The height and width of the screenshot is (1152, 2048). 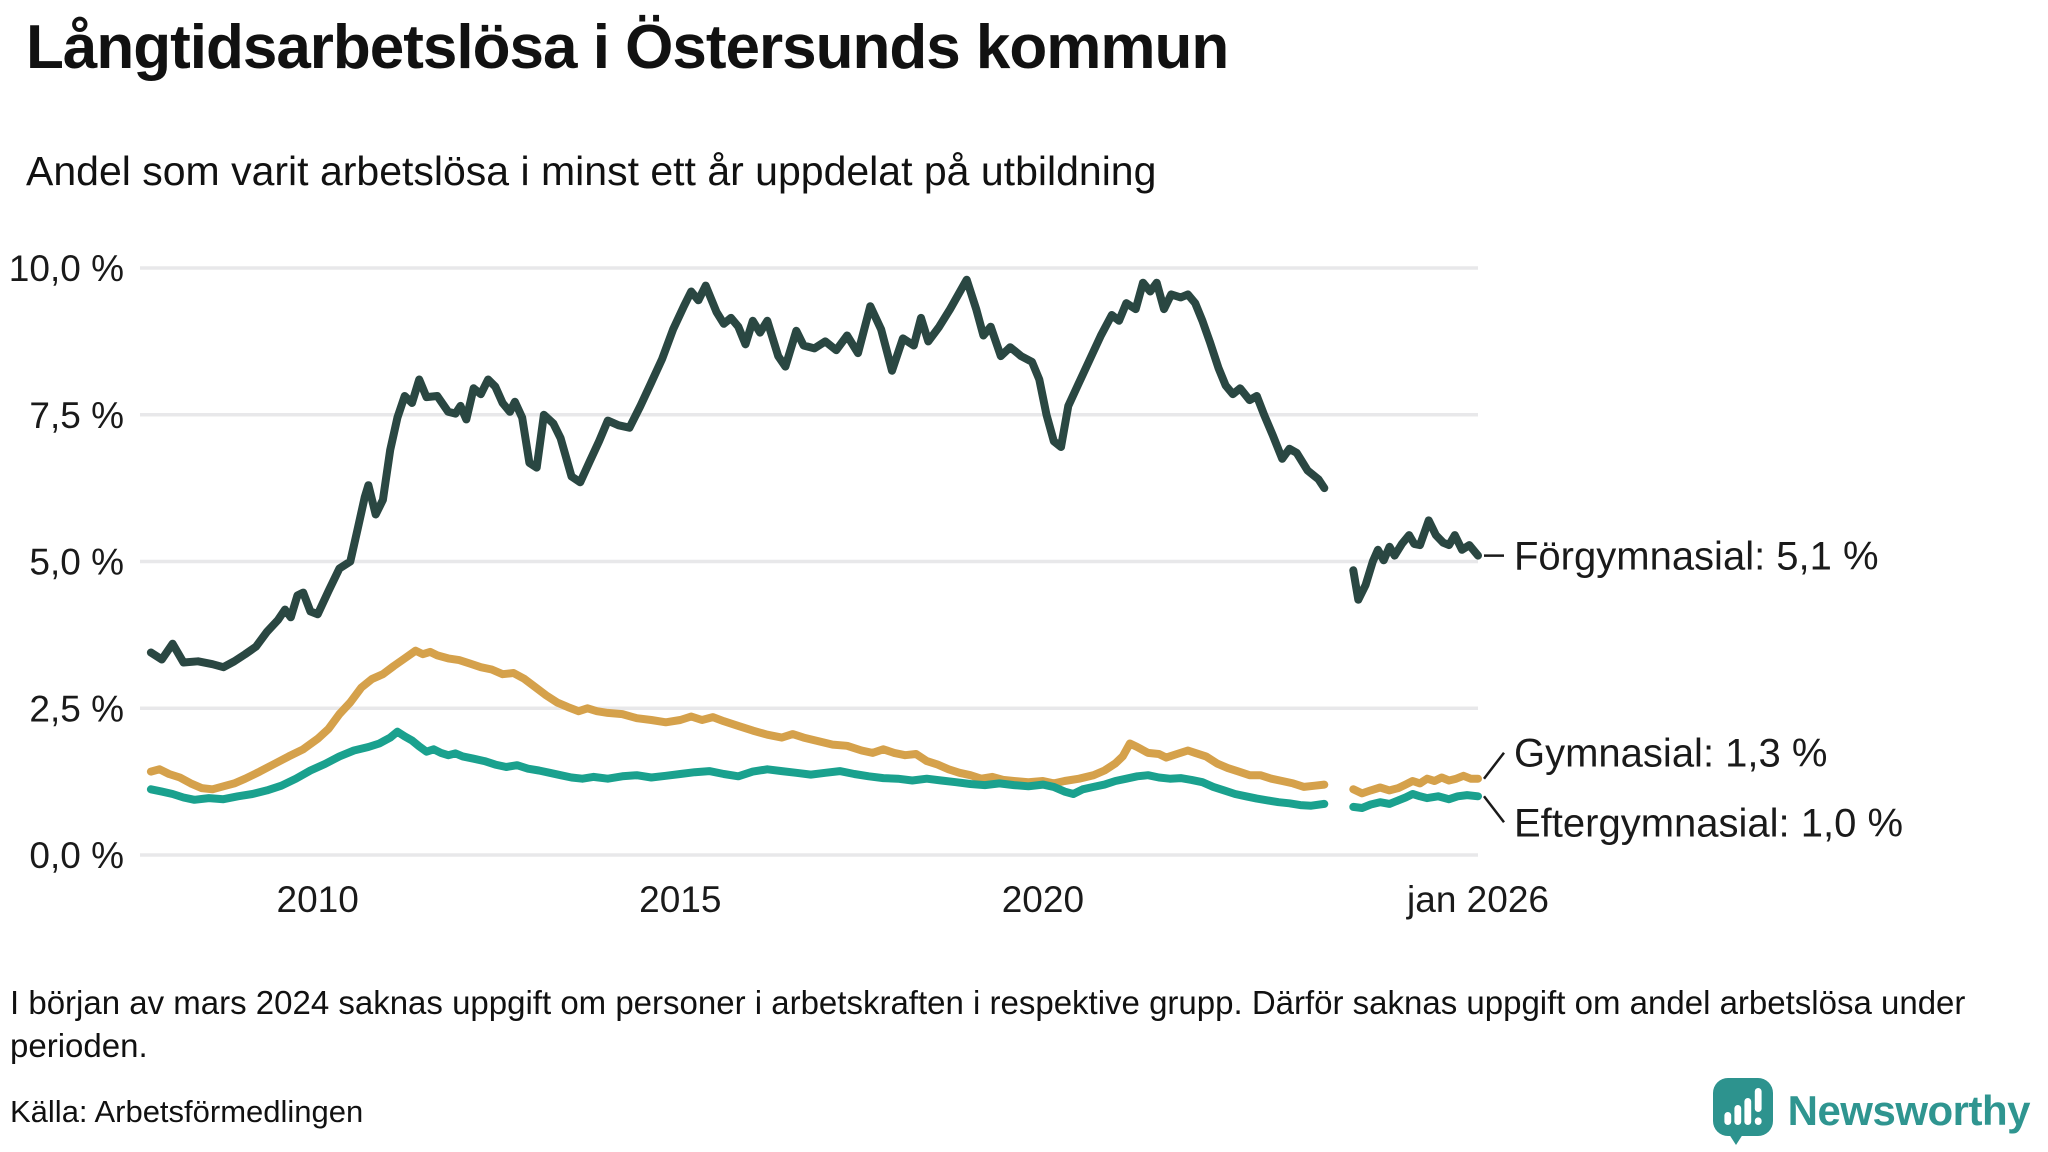 I want to click on series-label-leader-eftergymnasial, so click(x=1494, y=809).